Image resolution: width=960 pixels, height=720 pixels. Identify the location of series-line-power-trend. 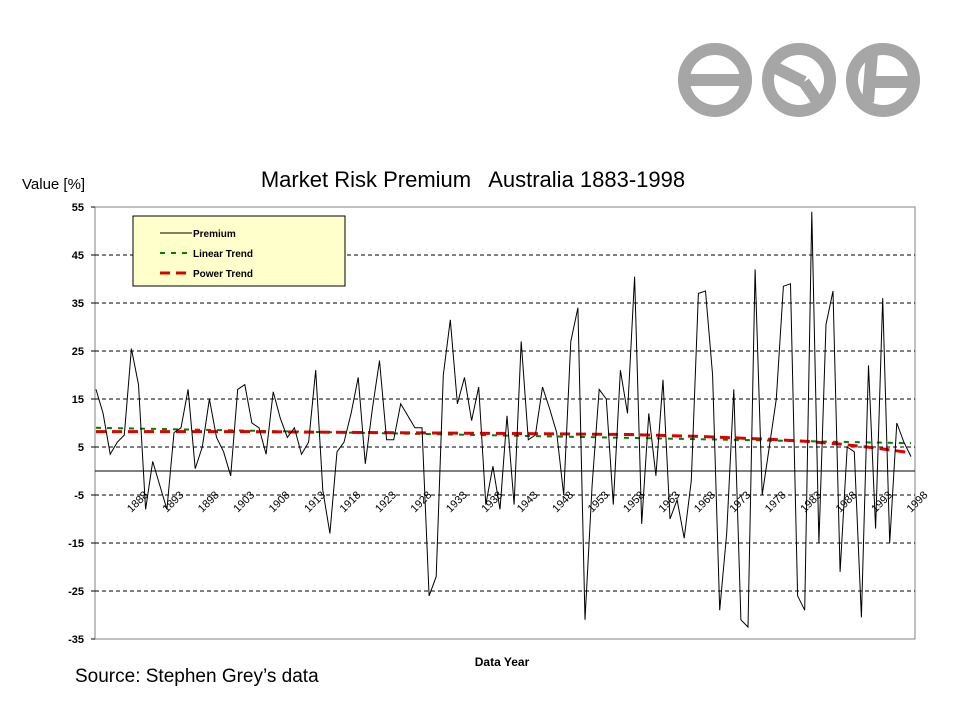
(504, 442).